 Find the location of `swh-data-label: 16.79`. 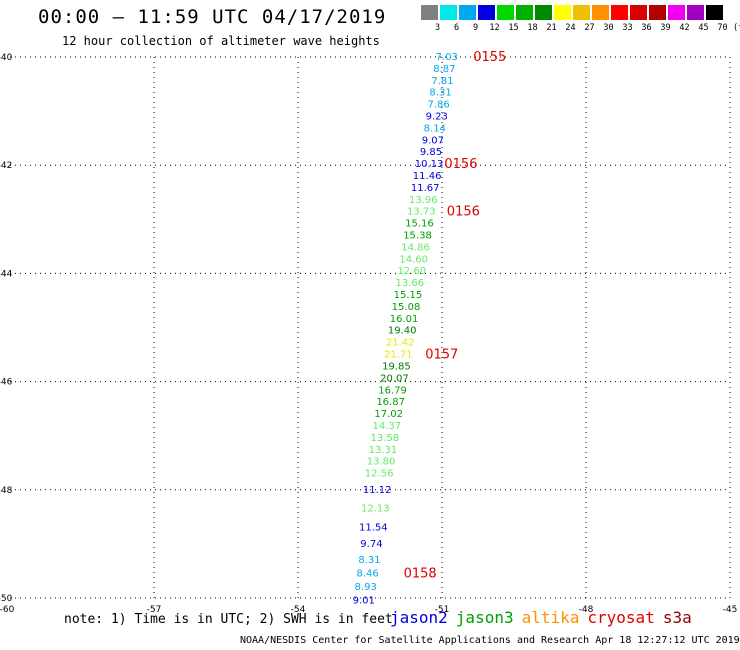

swh-data-label: 16.79 is located at coordinates (392, 390).